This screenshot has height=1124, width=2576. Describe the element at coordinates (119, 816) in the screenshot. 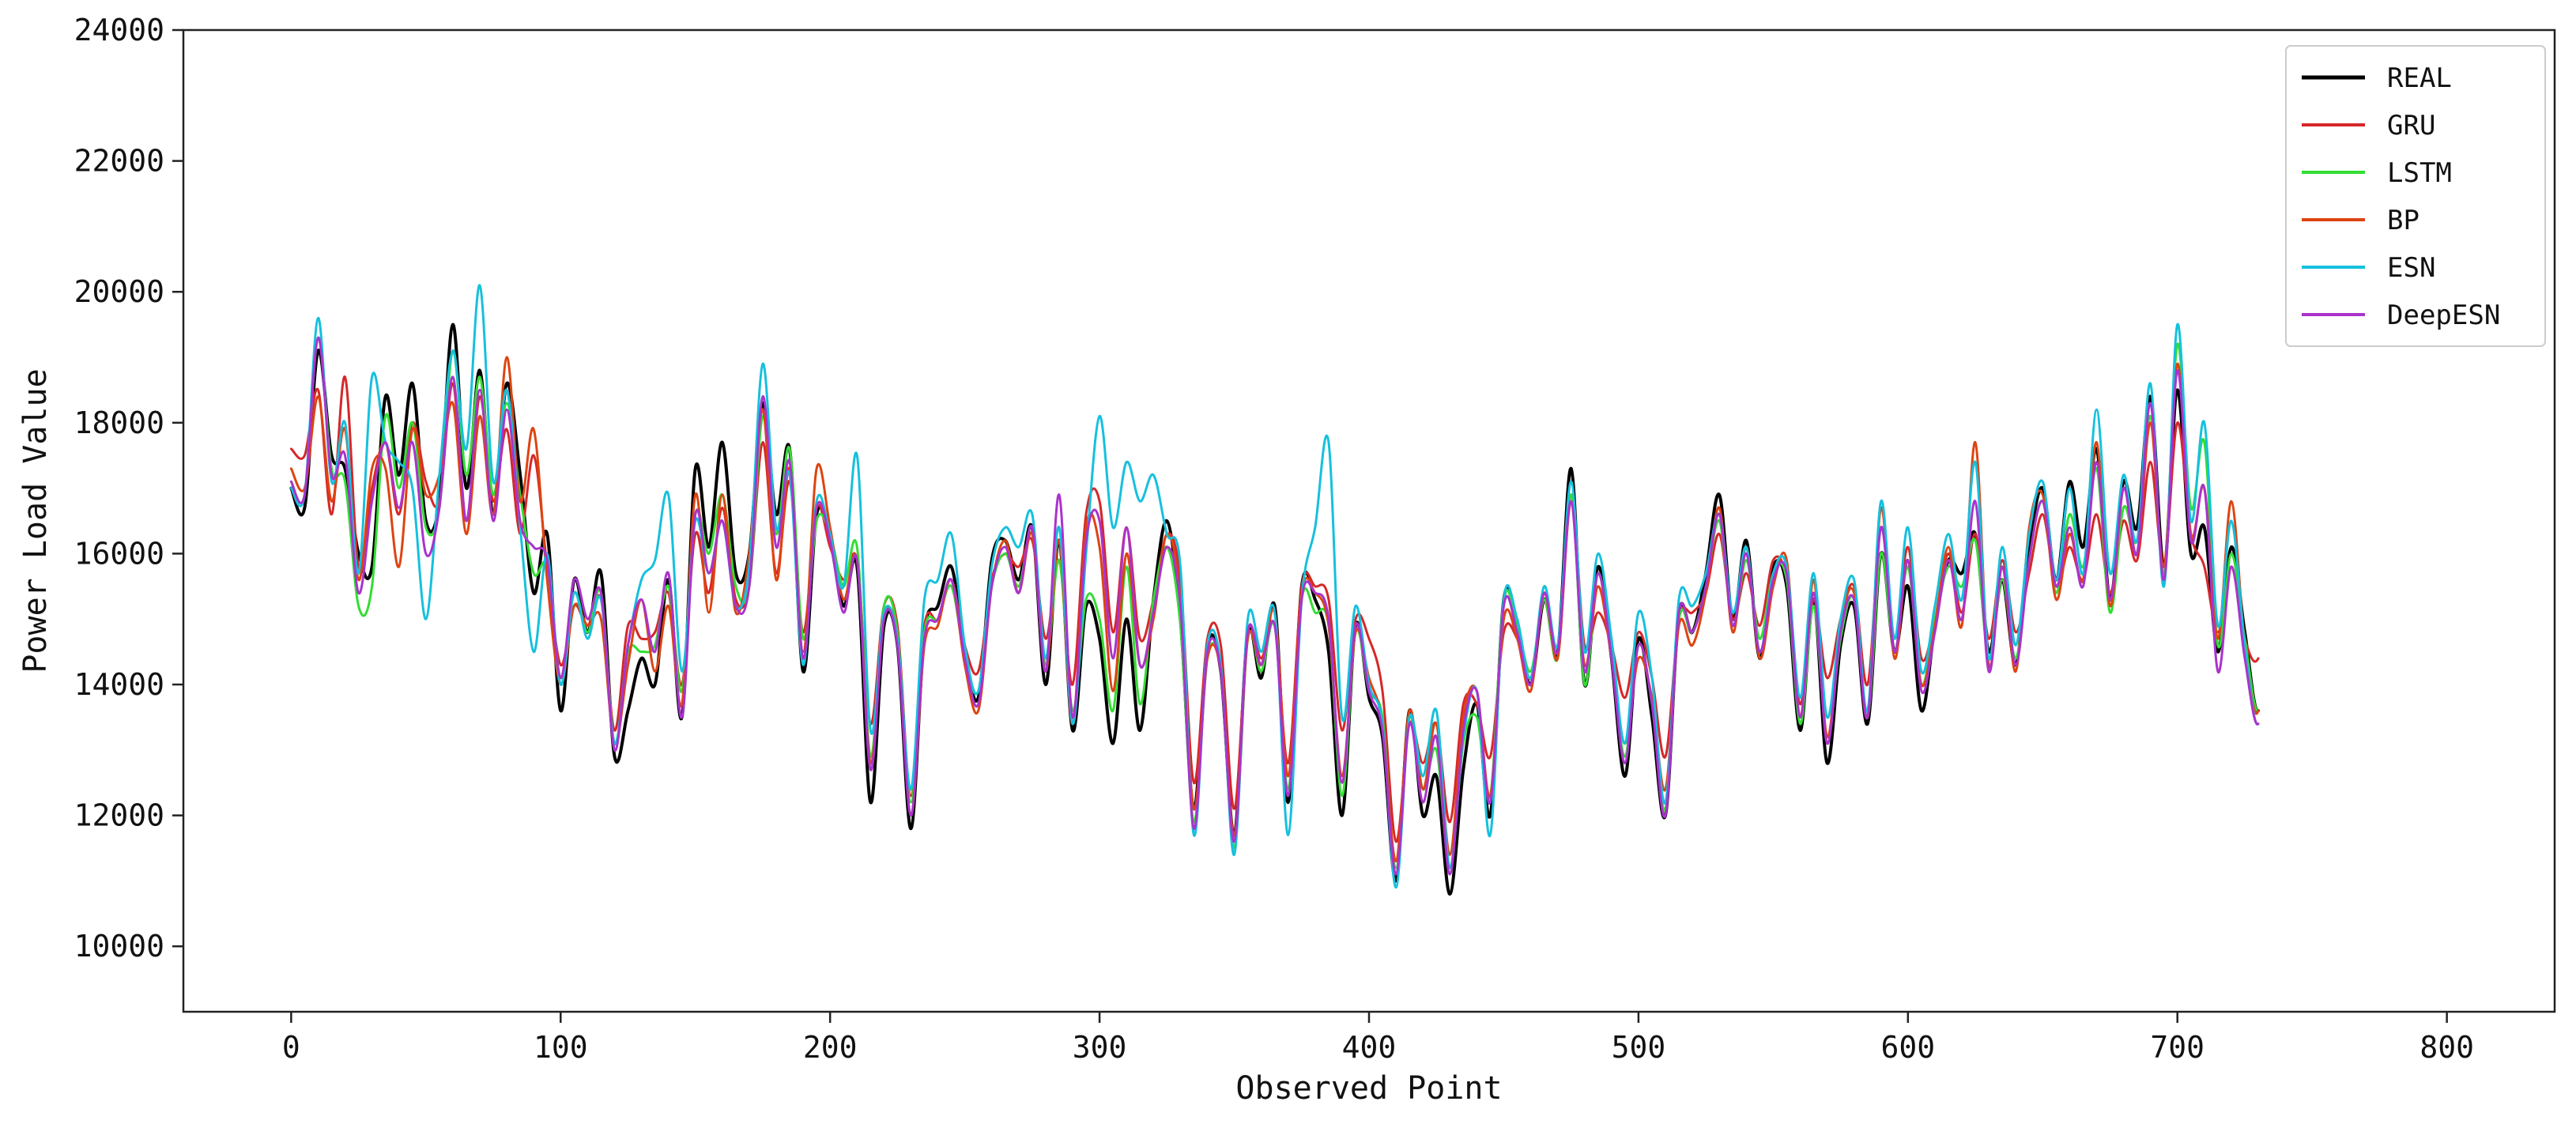

I see `y-tick-label: 12000` at that location.